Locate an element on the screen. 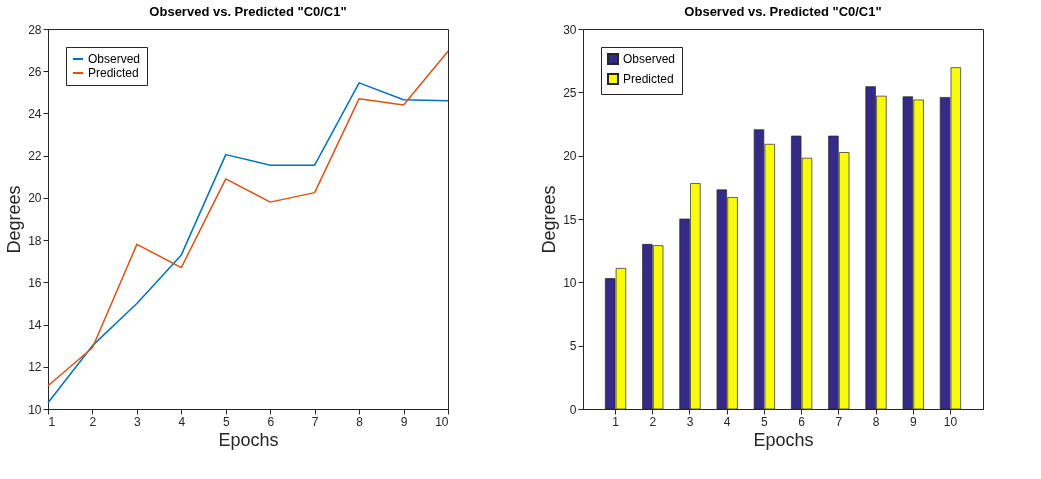 This screenshot has width=1041, height=479. y-tick-label: 28 is located at coordinates (35, 29).